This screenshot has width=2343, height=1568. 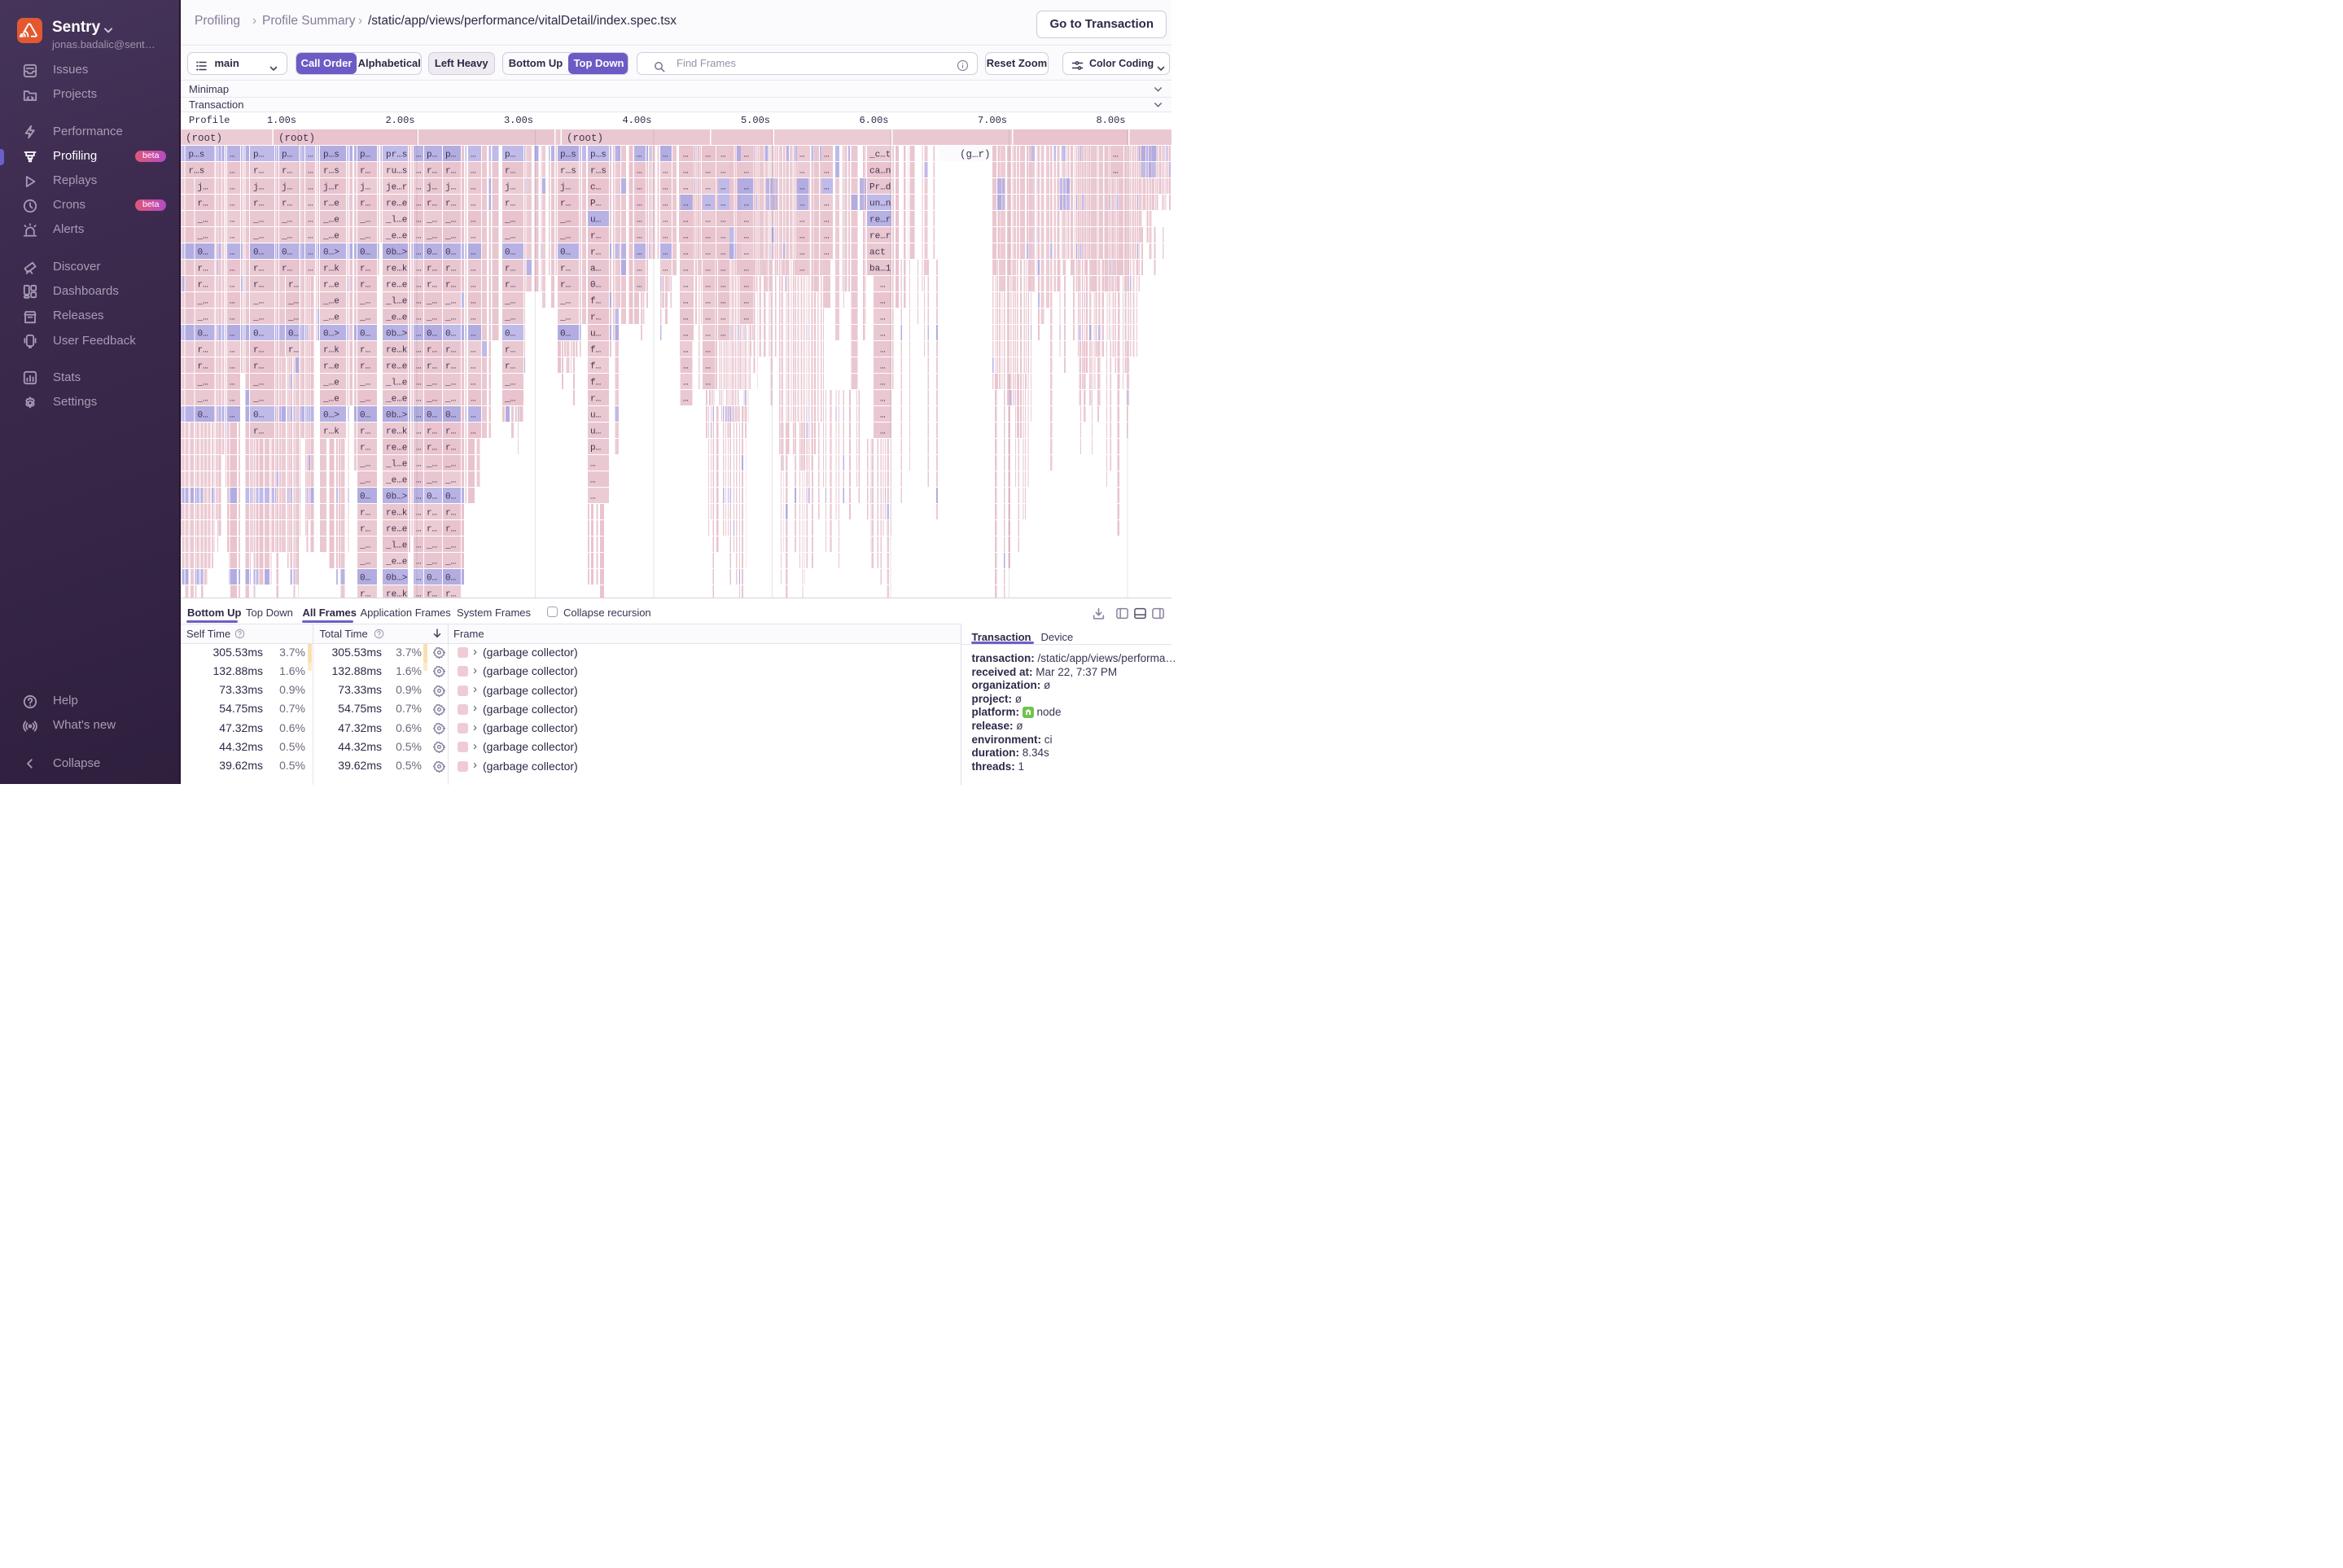 I want to click on svg-text: _…e, so click(x=331, y=400).